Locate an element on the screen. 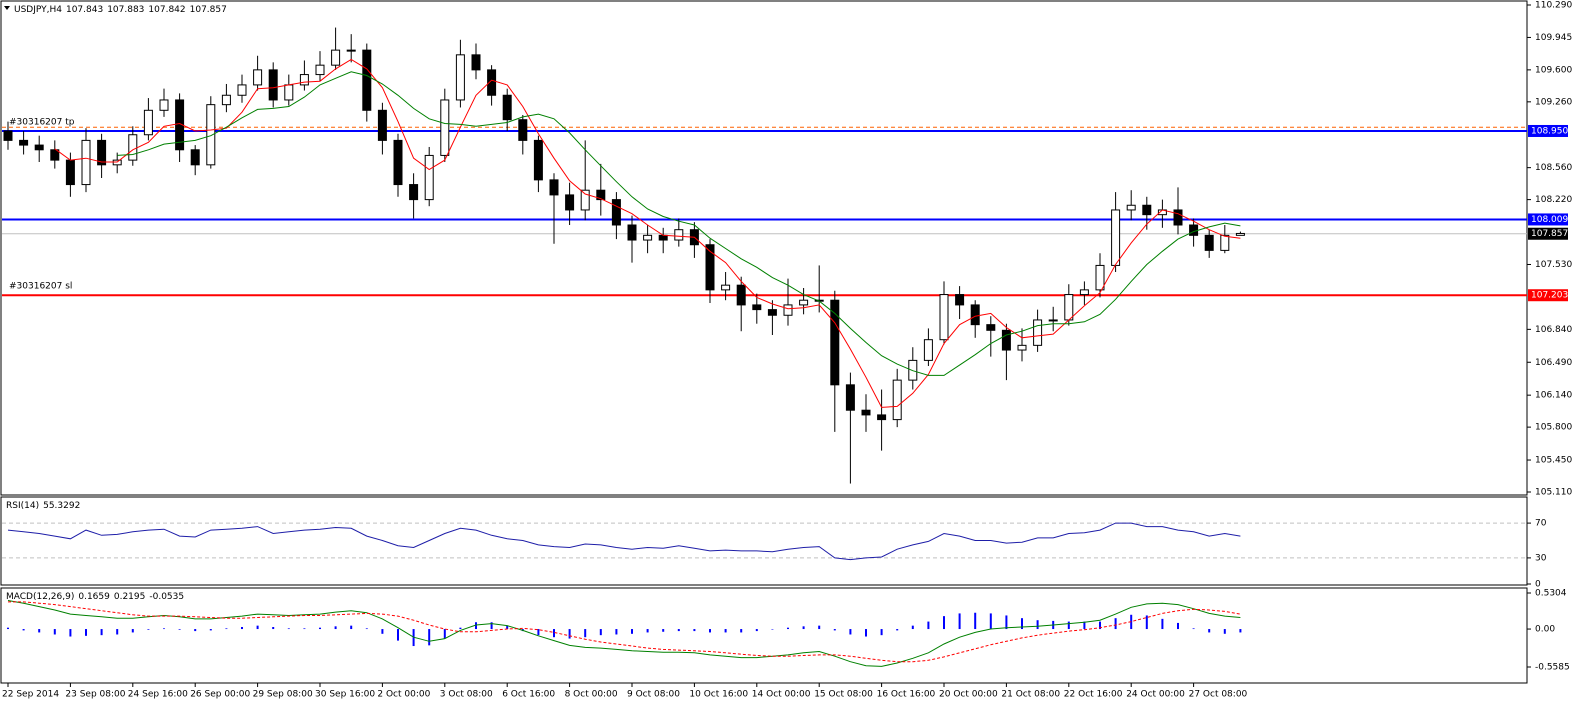  order-label: #30316207 sl is located at coordinates (40, 287).